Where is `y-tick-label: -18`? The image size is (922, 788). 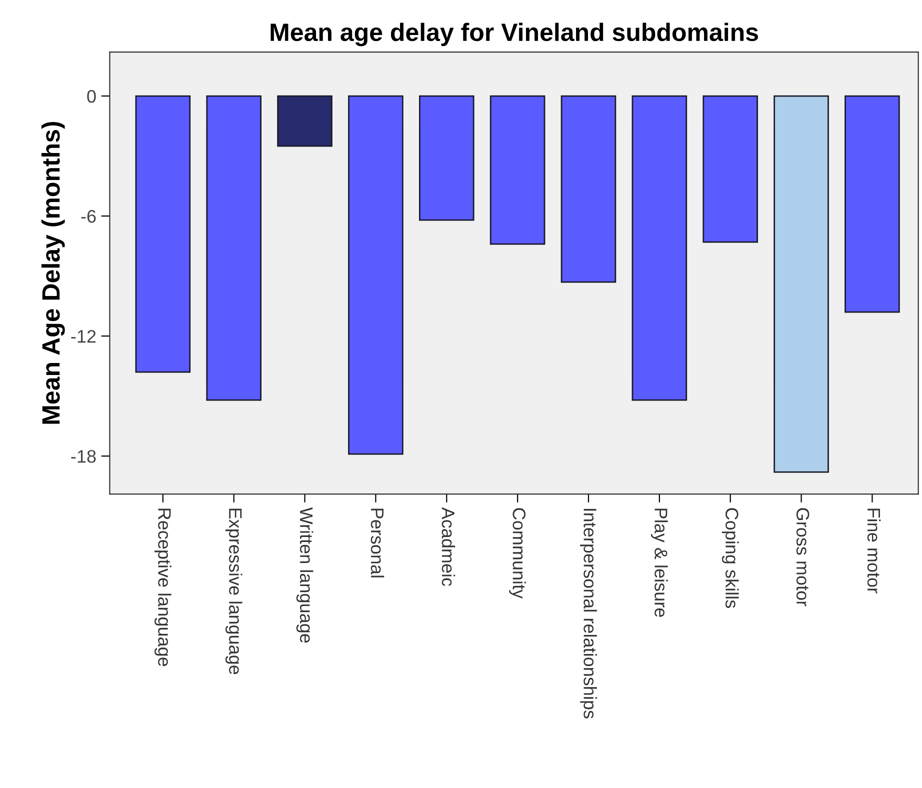 y-tick-label: -18 is located at coordinates (83, 456).